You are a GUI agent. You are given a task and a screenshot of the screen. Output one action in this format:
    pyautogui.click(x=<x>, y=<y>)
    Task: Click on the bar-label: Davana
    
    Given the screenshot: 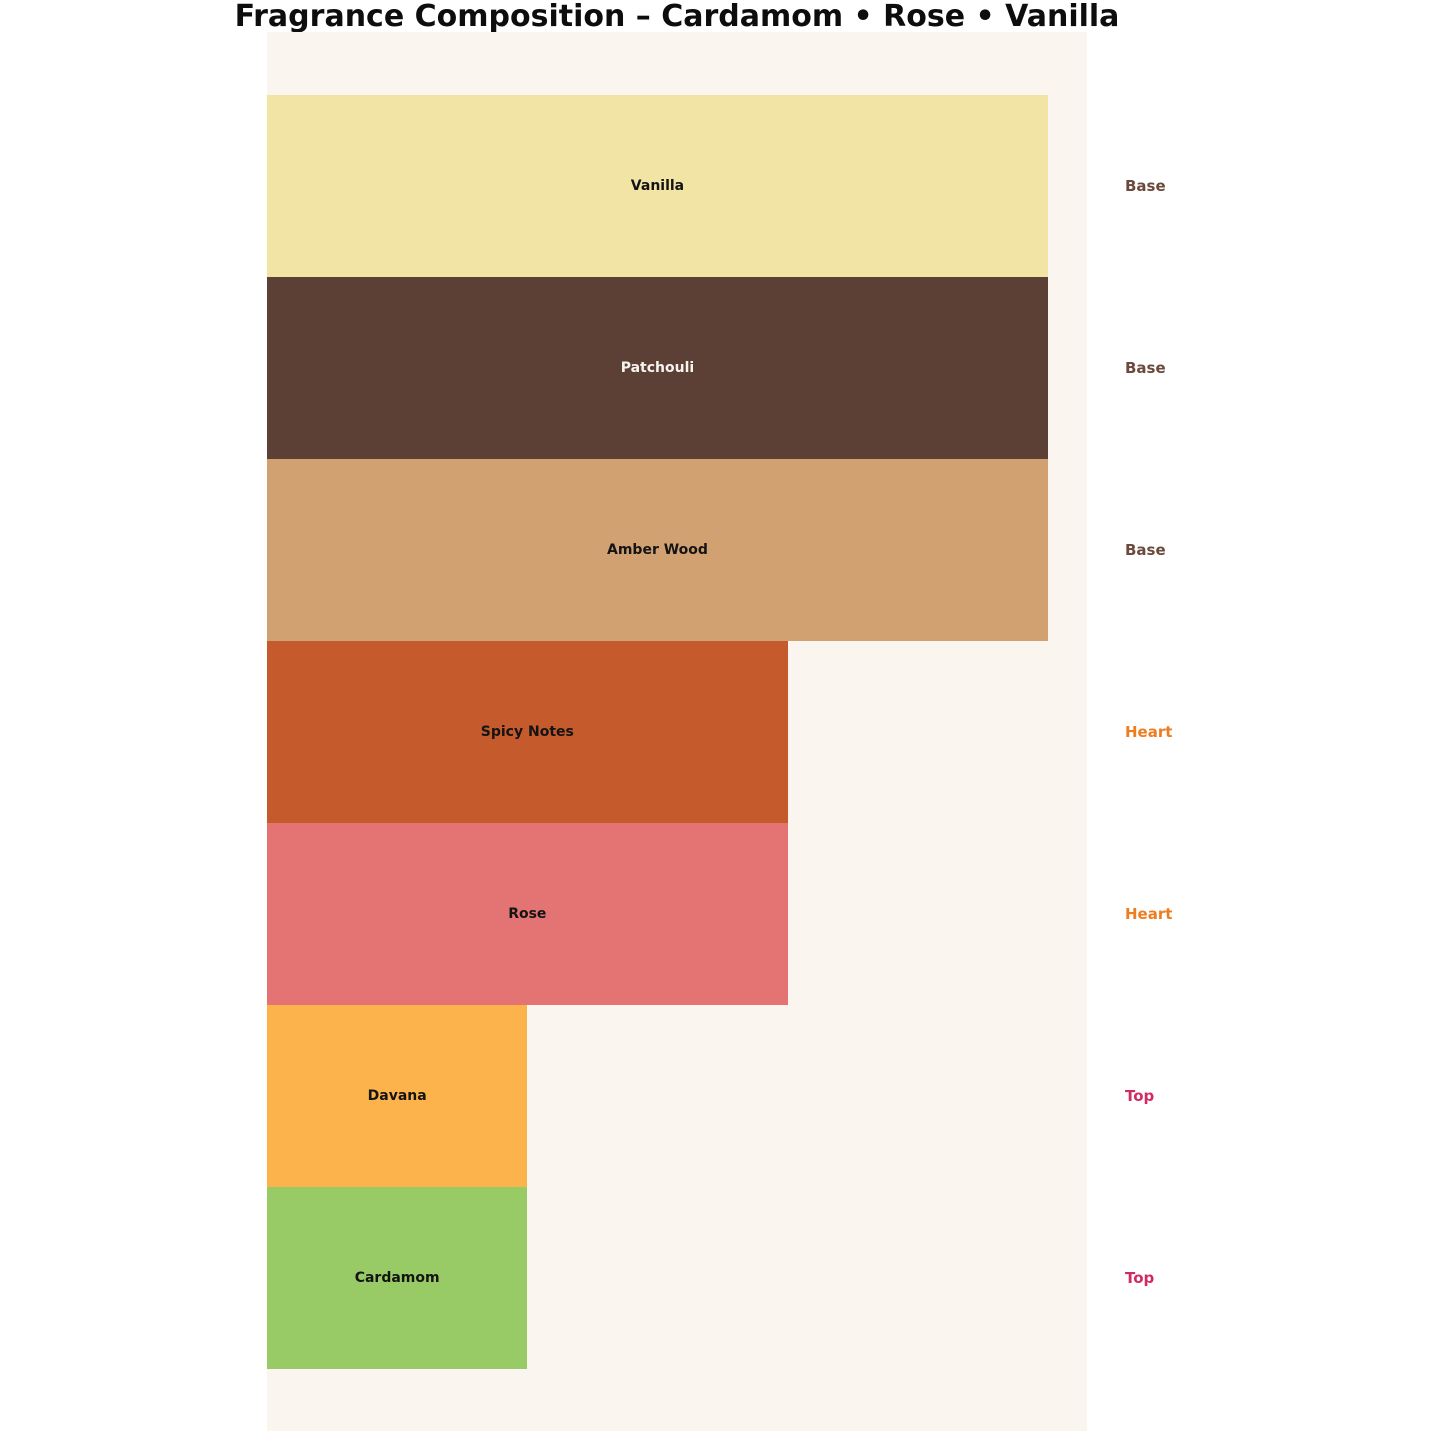 What is the action you would take?
    pyautogui.click(x=397, y=1096)
    